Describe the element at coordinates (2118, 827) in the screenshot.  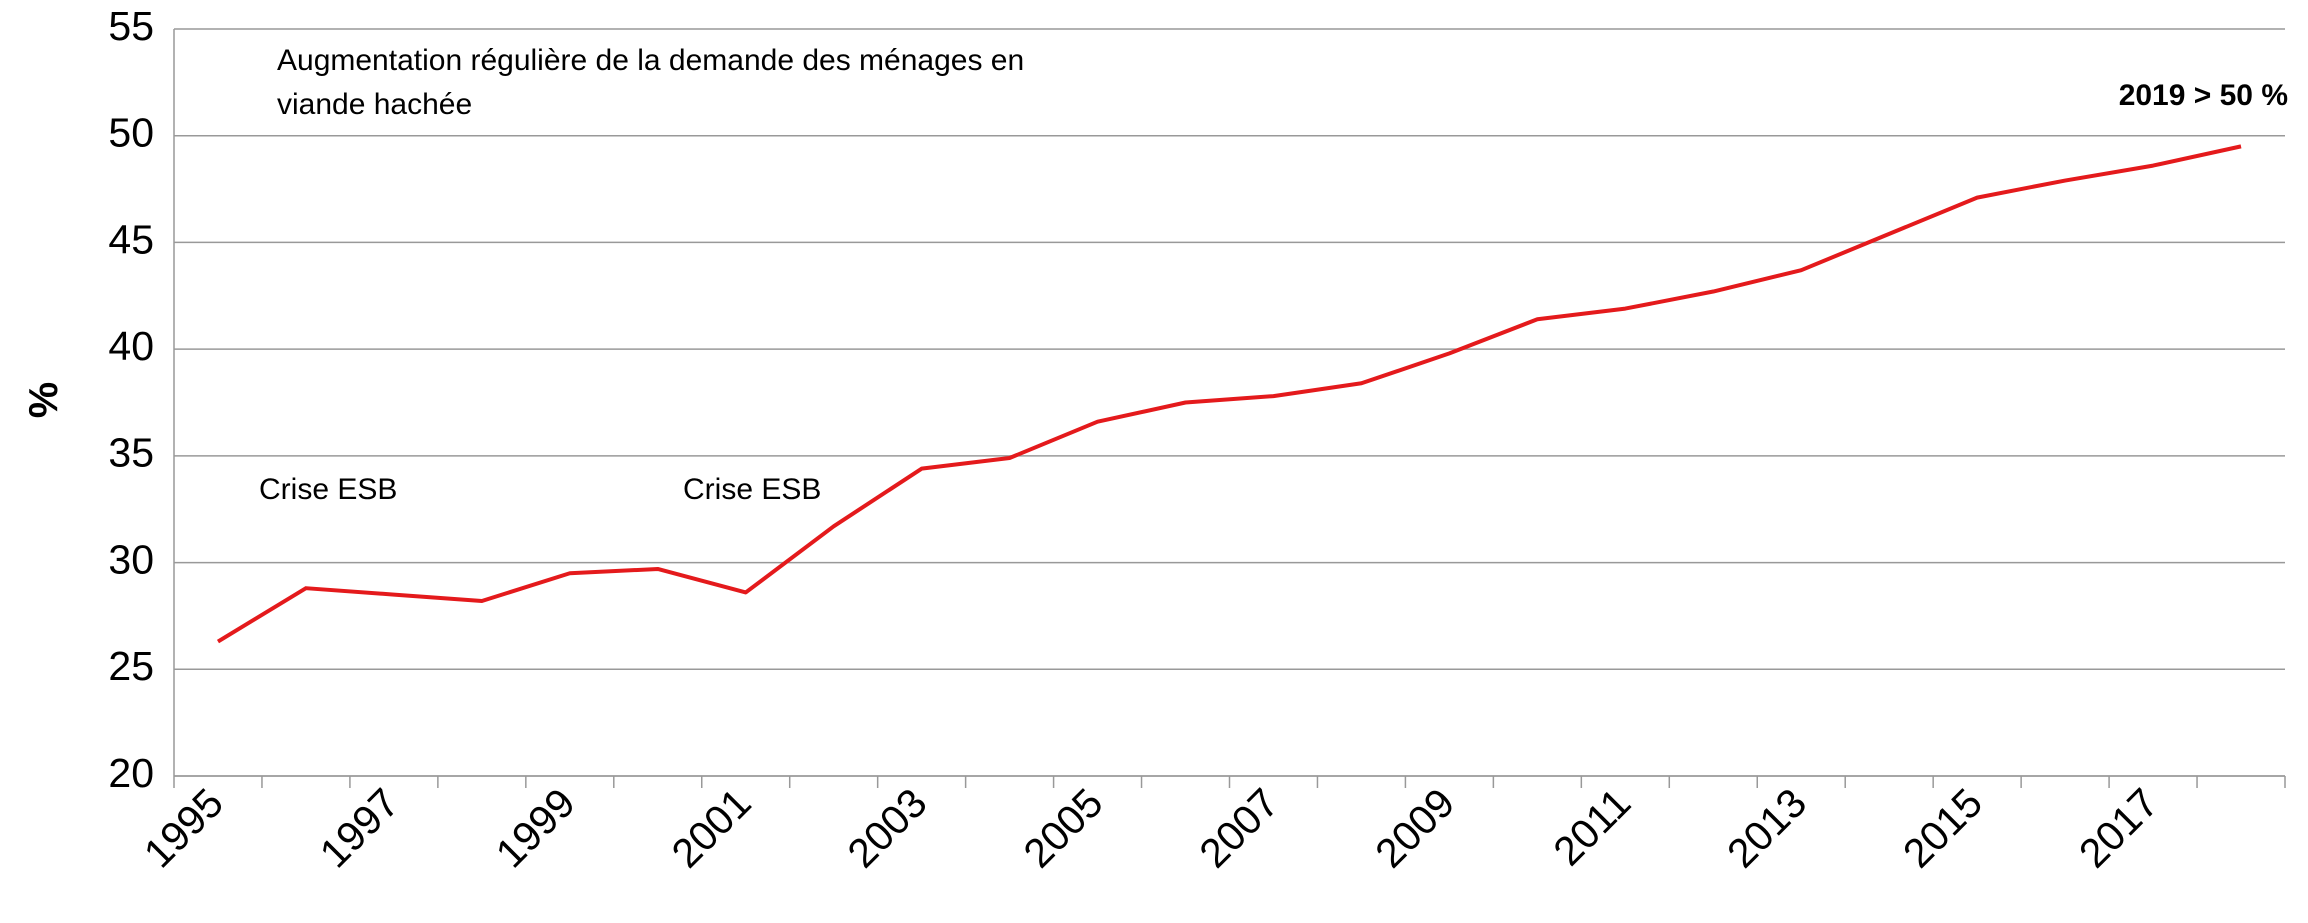
I see `x-tick-label: 2017` at that location.